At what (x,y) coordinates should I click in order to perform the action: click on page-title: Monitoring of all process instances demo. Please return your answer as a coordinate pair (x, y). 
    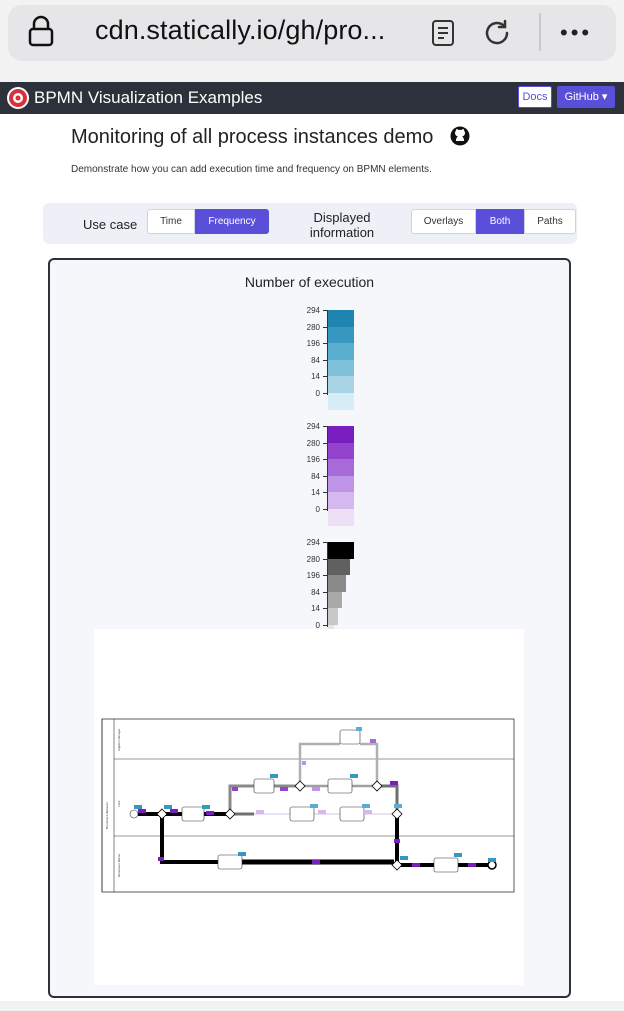
    Looking at the image, I should click on (252, 137).